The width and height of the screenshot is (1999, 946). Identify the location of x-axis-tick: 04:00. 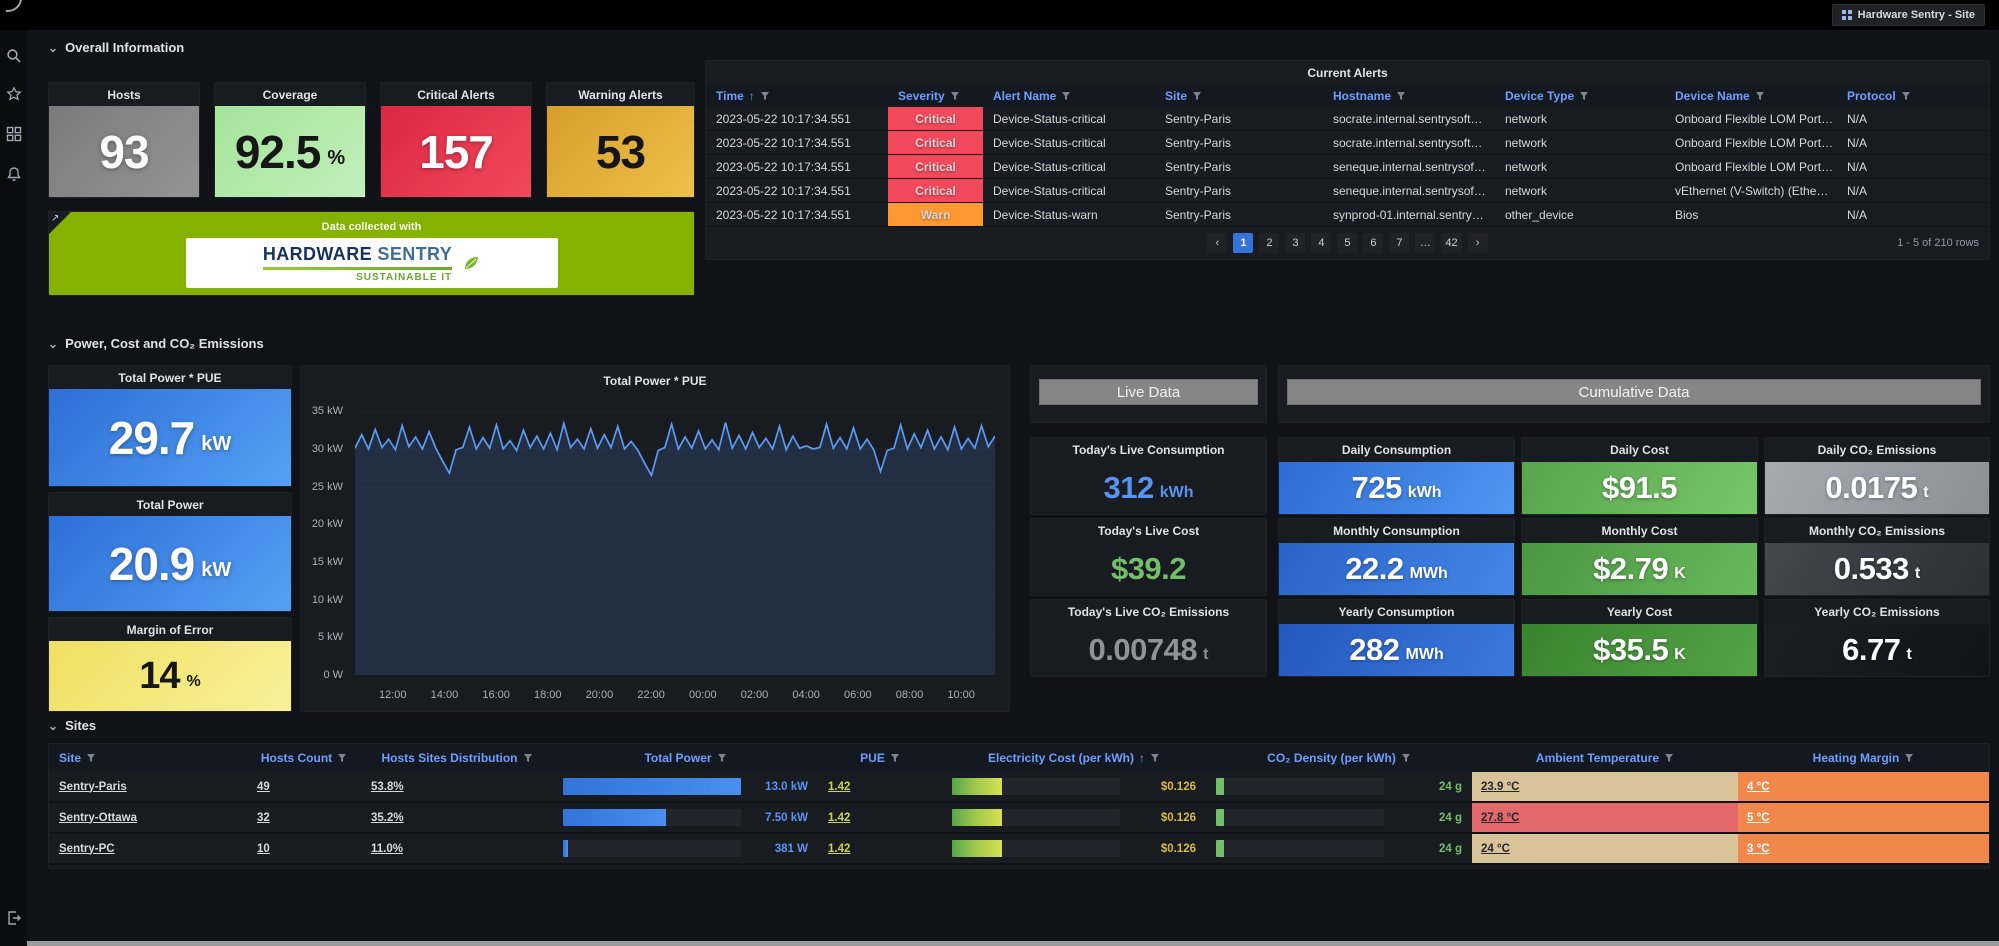
(806, 695).